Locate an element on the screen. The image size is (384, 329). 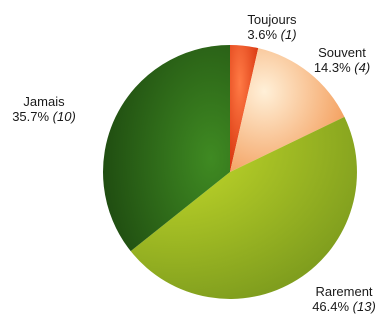
slice-percent-toujours: 3.6% is located at coordinates (263, 34).